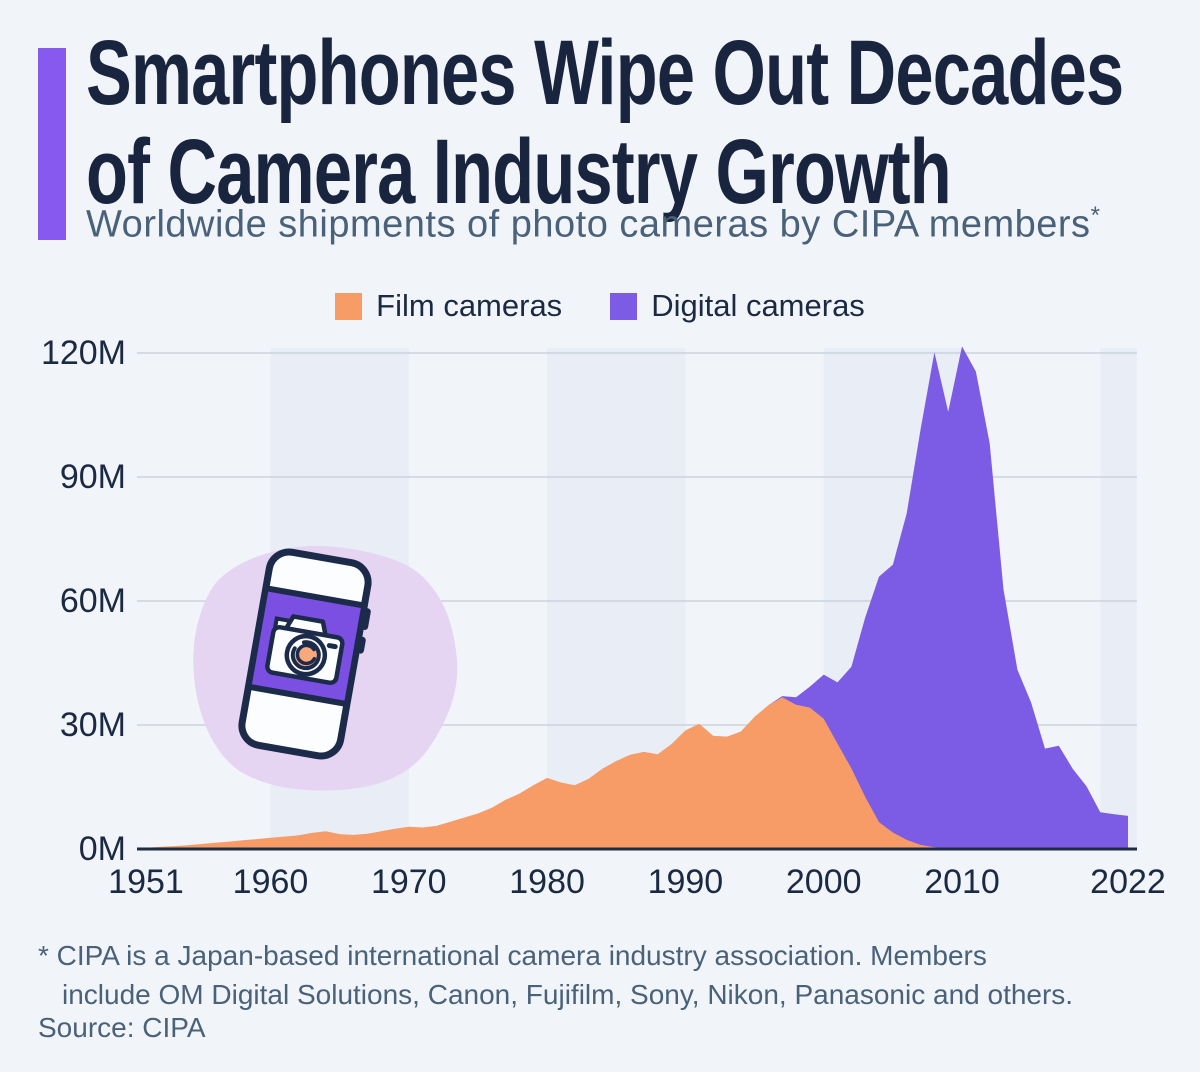  Describe the element at coordinates (349, 306) in the screenshot. I see `film-legend-swatch` at that location.